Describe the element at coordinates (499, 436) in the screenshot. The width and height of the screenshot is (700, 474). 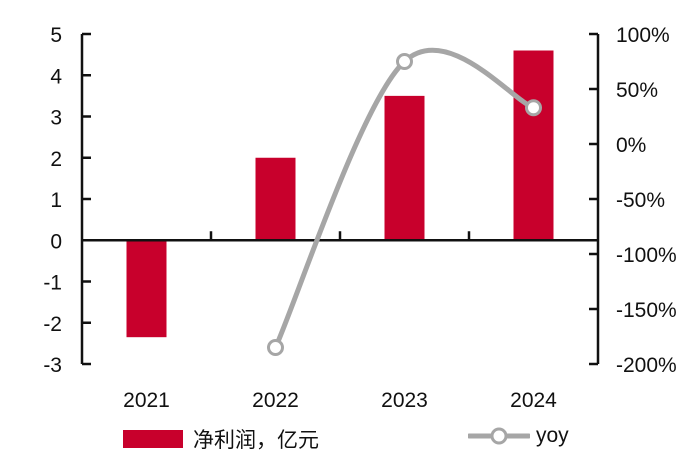
I see `legend-line-marker-icon` at that location.